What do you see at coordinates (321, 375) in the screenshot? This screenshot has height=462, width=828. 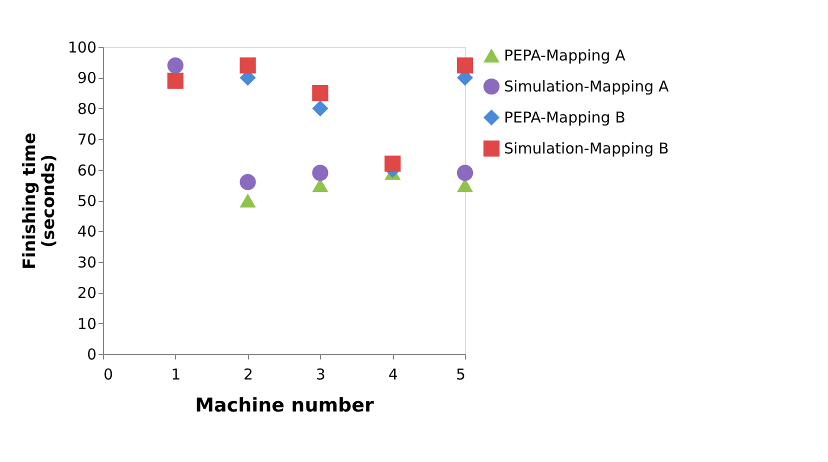 I see `x-tick-label: 3` at bounding box center [321, 375].